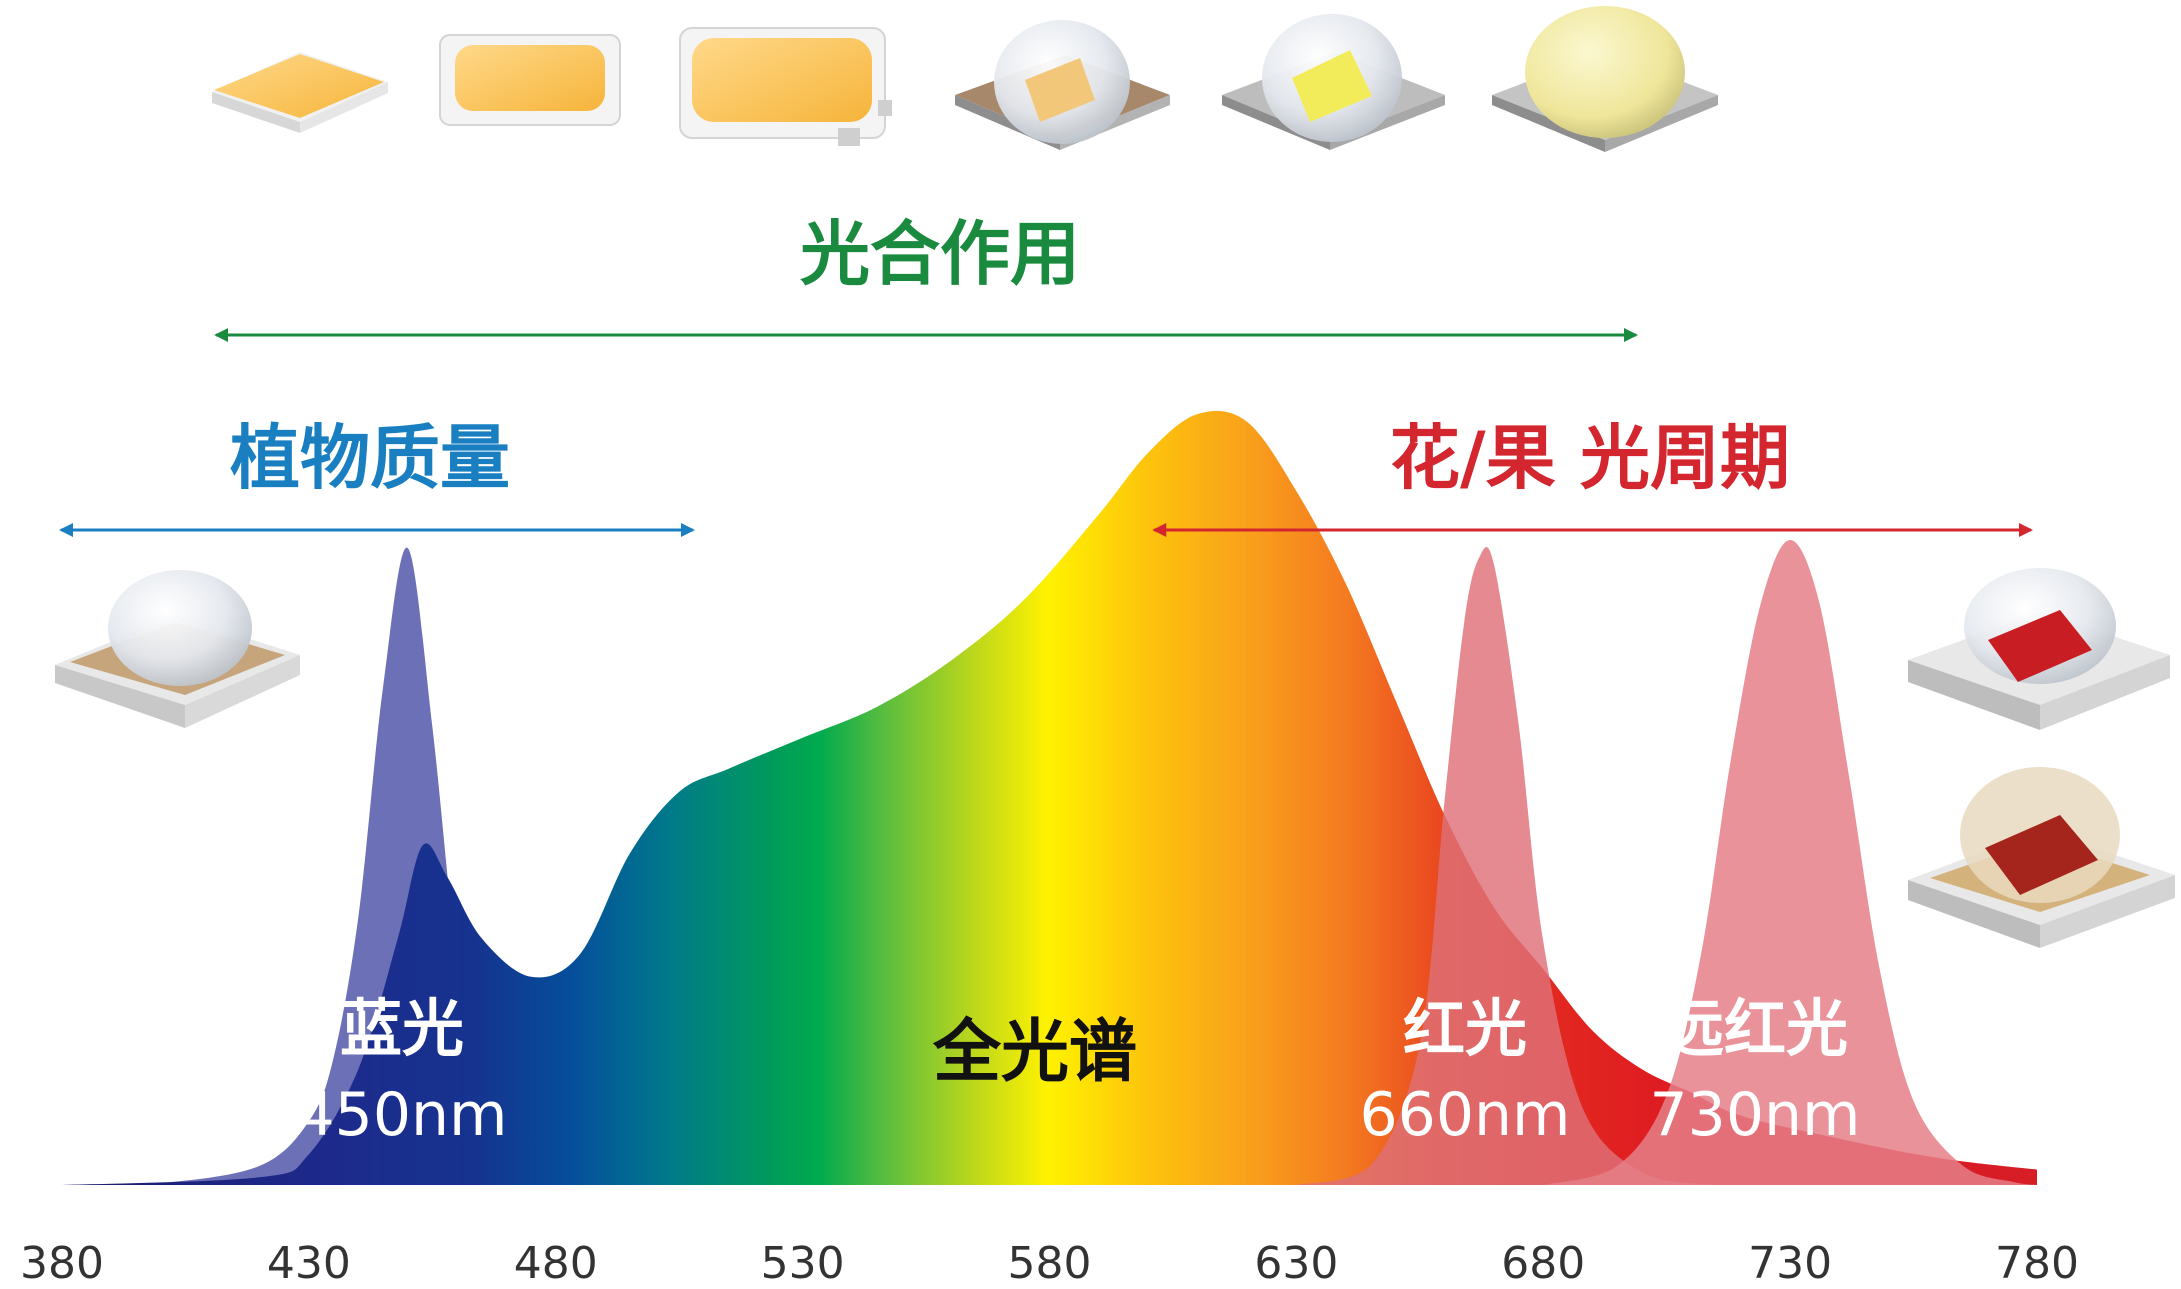 The height and width of the screenshot is (1289, 2181). I want to click on x-tick-label: 780, so click(2037, 1263).